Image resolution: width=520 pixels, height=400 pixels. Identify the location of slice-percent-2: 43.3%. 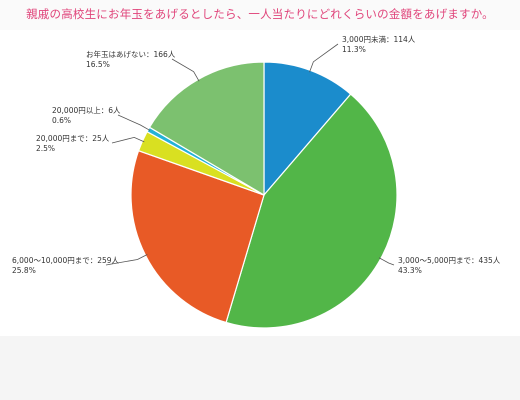
(410, 270).